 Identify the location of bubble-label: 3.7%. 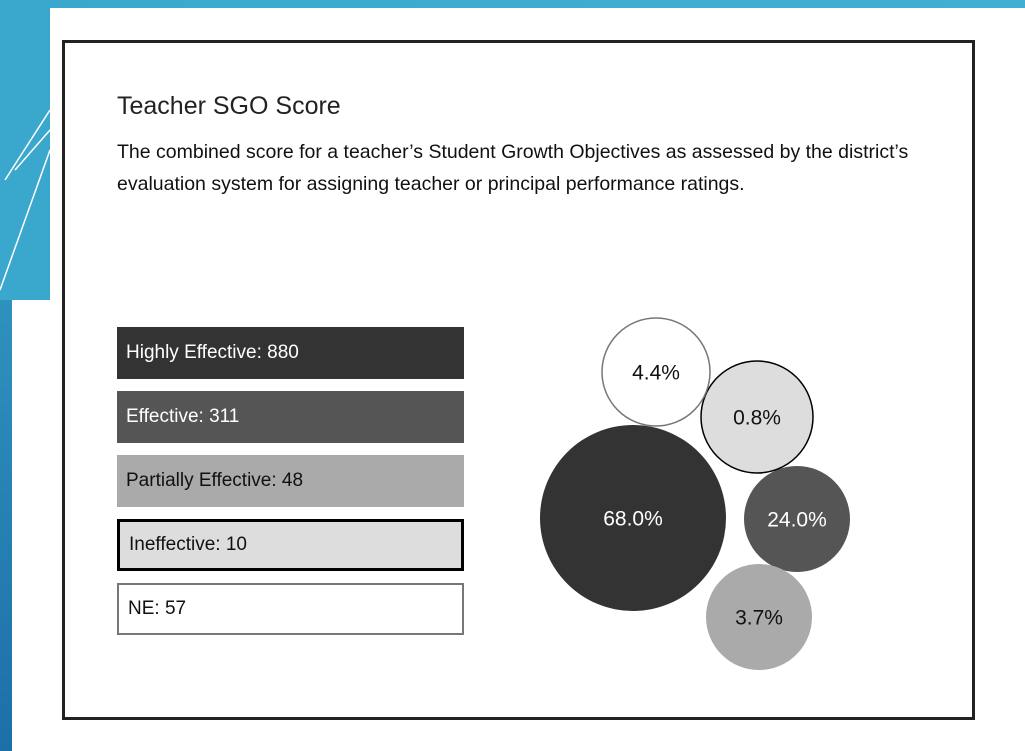
(759, 618).